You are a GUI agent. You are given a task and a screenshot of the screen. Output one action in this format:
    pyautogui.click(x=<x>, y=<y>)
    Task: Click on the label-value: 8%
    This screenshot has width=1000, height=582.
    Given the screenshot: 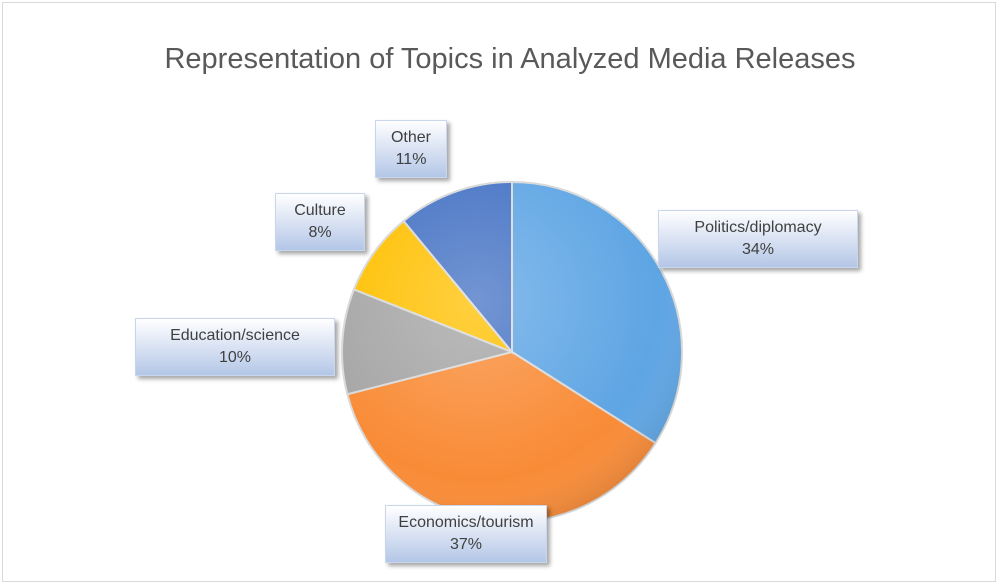 What is the action you would take?
    pyautogui.click(x=320, y=232)
    